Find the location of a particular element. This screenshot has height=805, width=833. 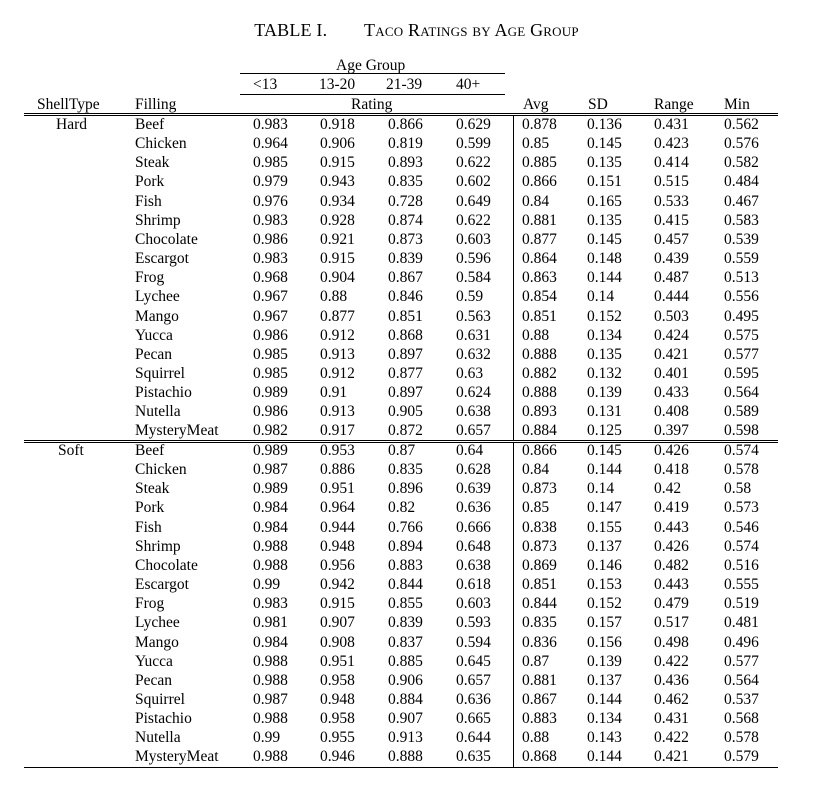

filling-cell: Yucca is located at coordinates (154, 335).